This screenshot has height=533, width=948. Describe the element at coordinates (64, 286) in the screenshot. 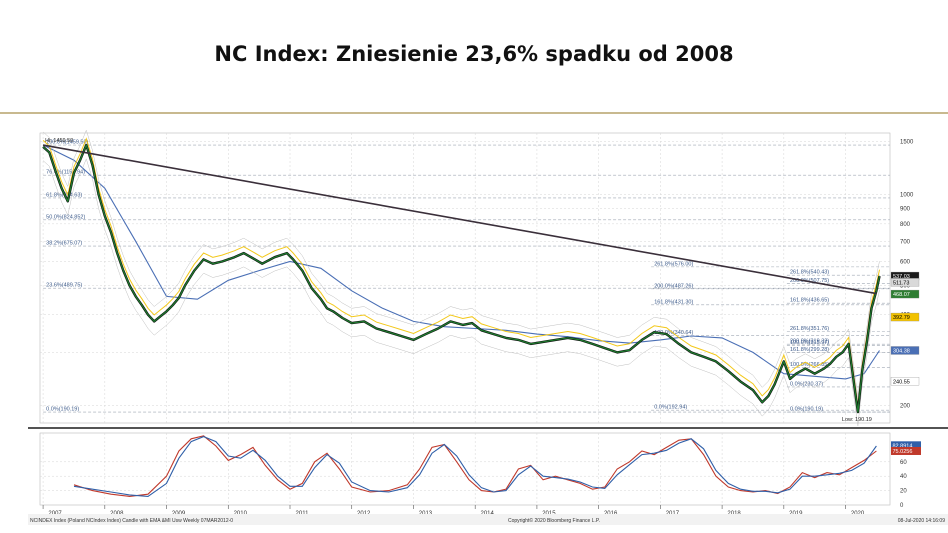

I see `fibonacci-label: 23.6%(489.75)` at that location.